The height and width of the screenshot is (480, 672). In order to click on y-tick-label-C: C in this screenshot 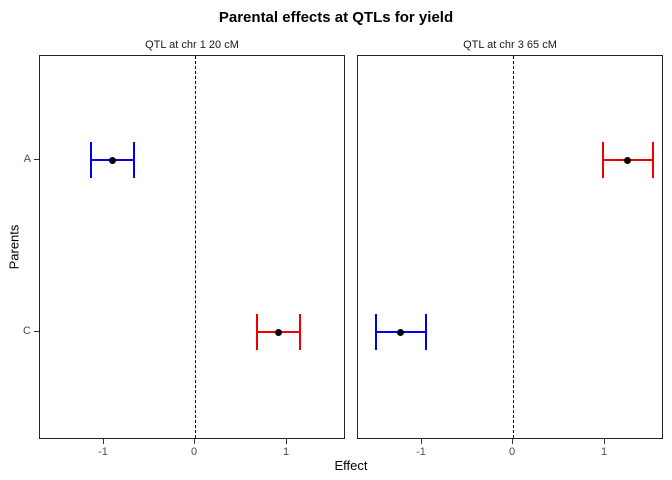, I will do `click(27, 331)`.